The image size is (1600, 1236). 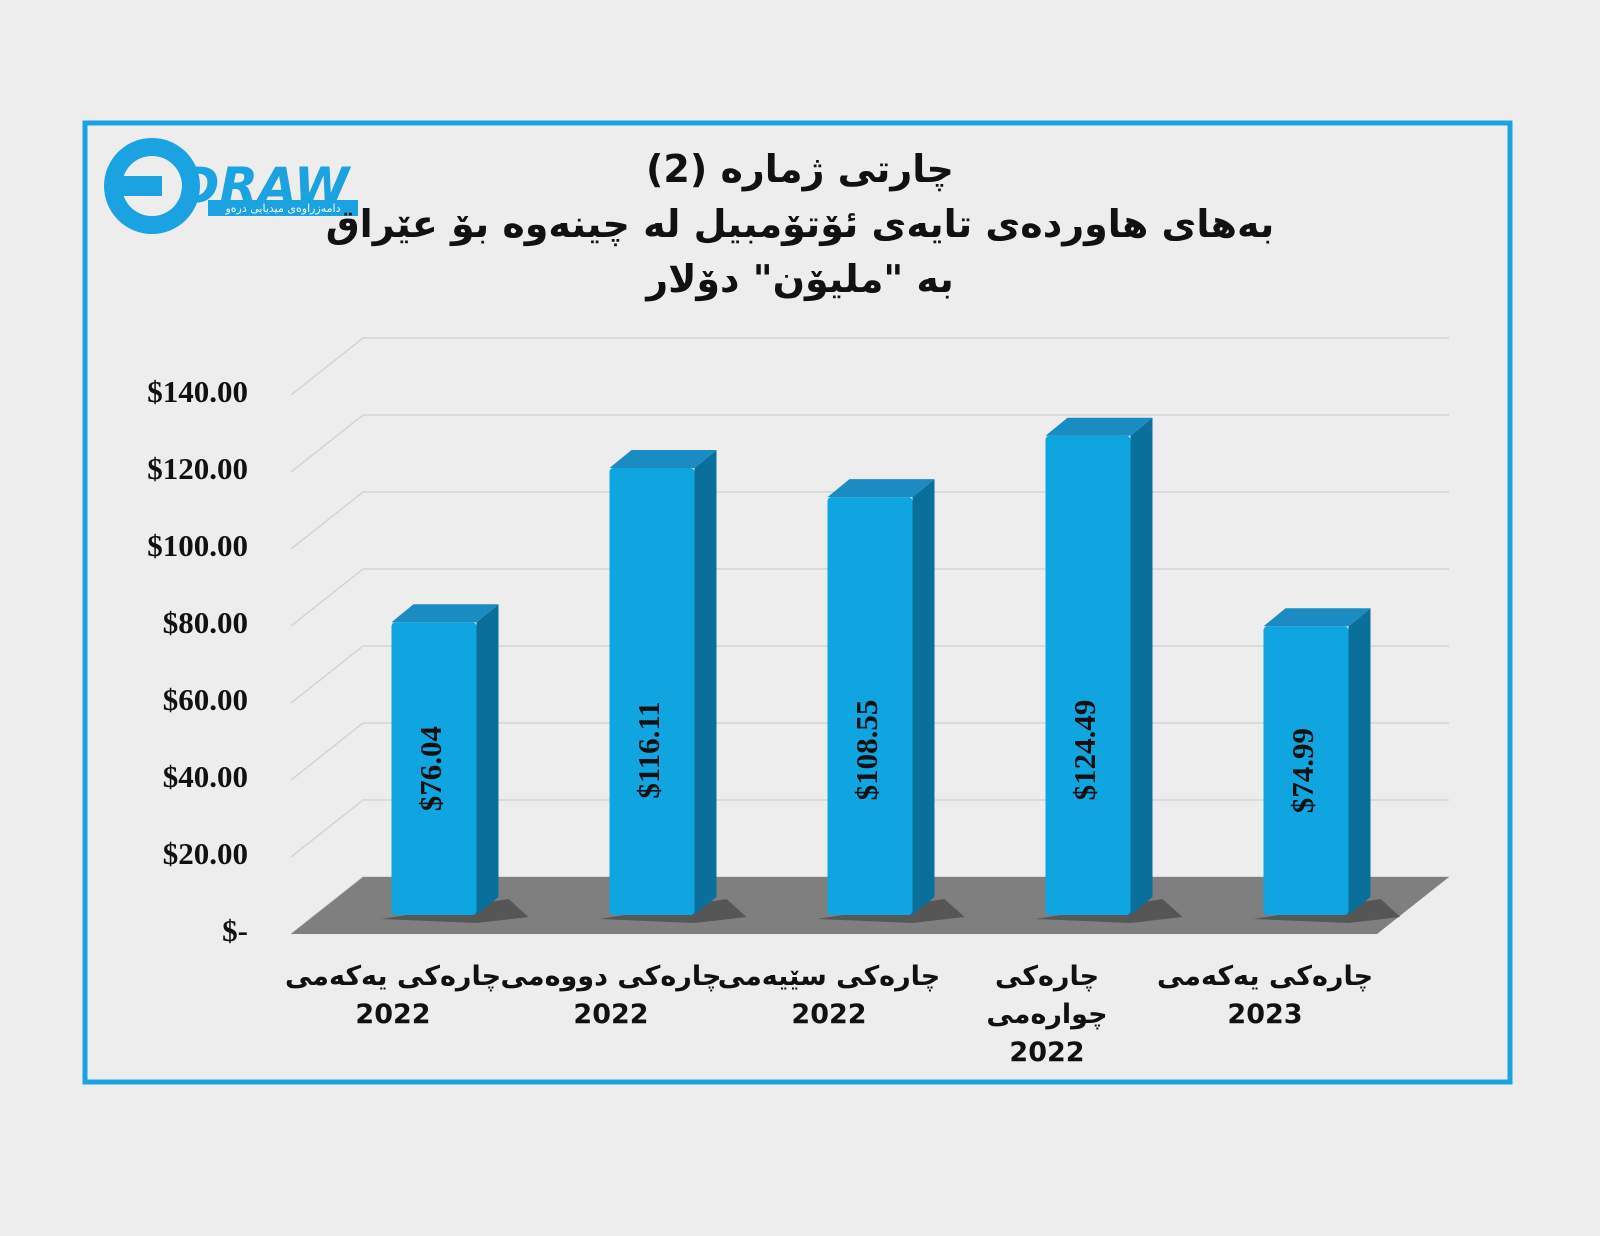 I want to click on y-tick-label: $140.00, so click(x=197, y=391).